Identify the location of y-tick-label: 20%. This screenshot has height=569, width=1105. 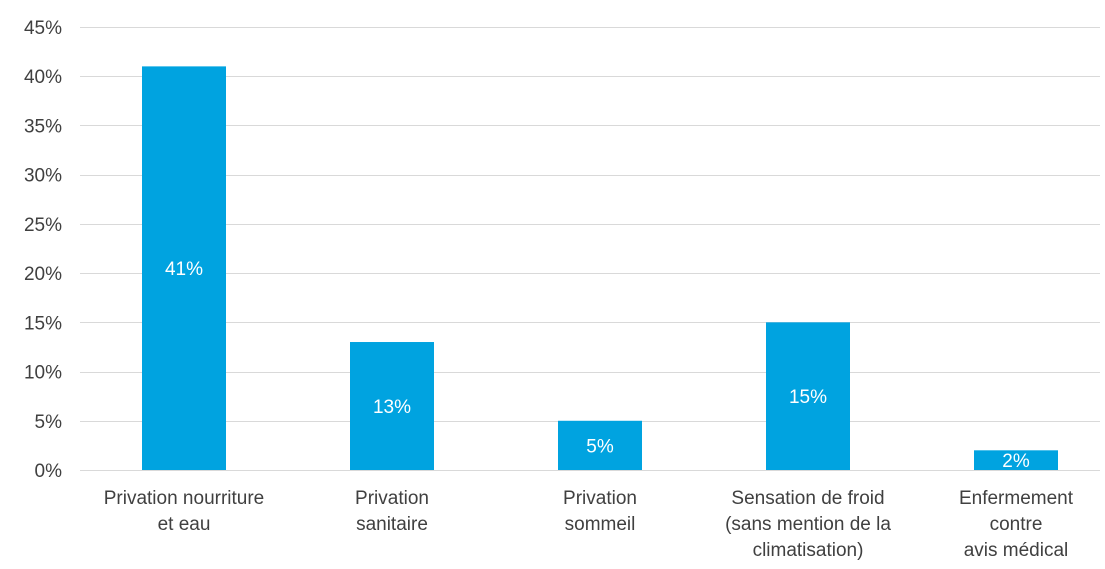
(43, 274).